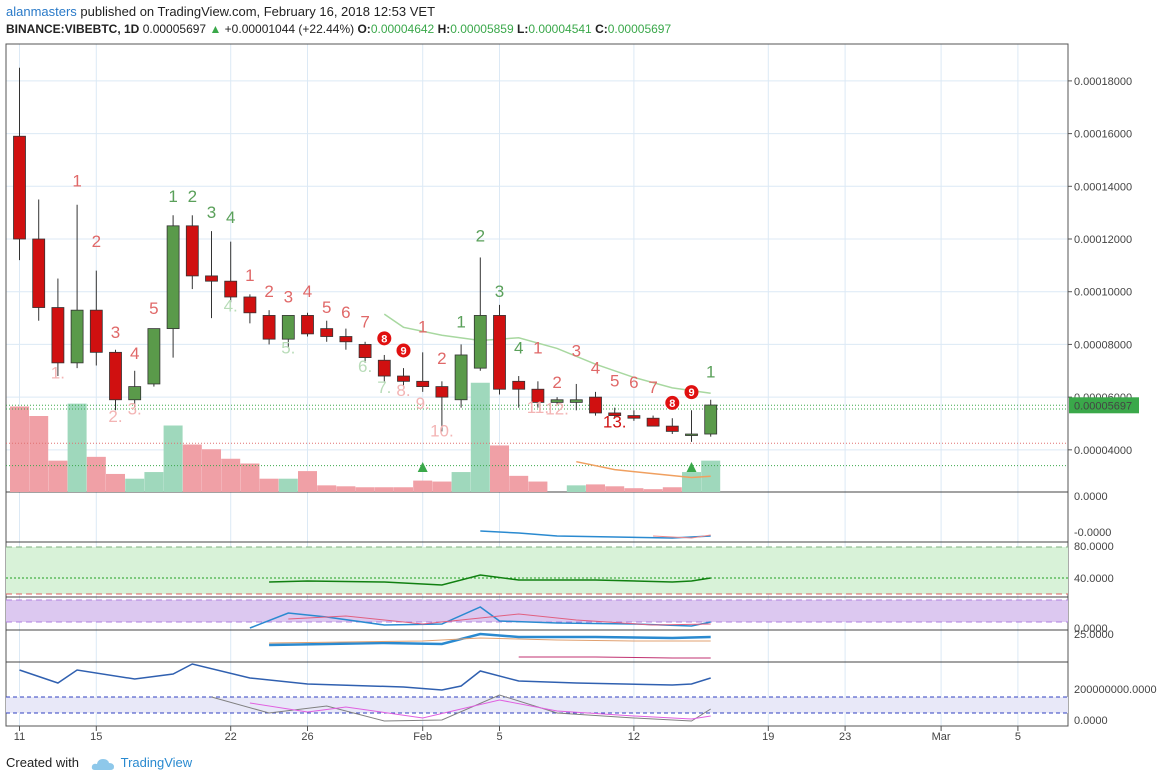 This screenshot has width=1171, height=780. I want to click on low-value: 0.00004541, so click(560, 29).